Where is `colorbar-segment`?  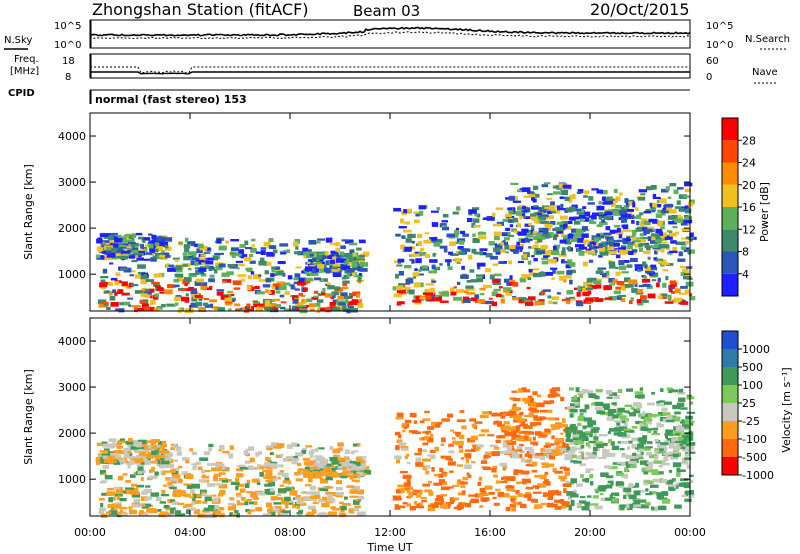 colorbar-segment is located at coordinates (730, 195).